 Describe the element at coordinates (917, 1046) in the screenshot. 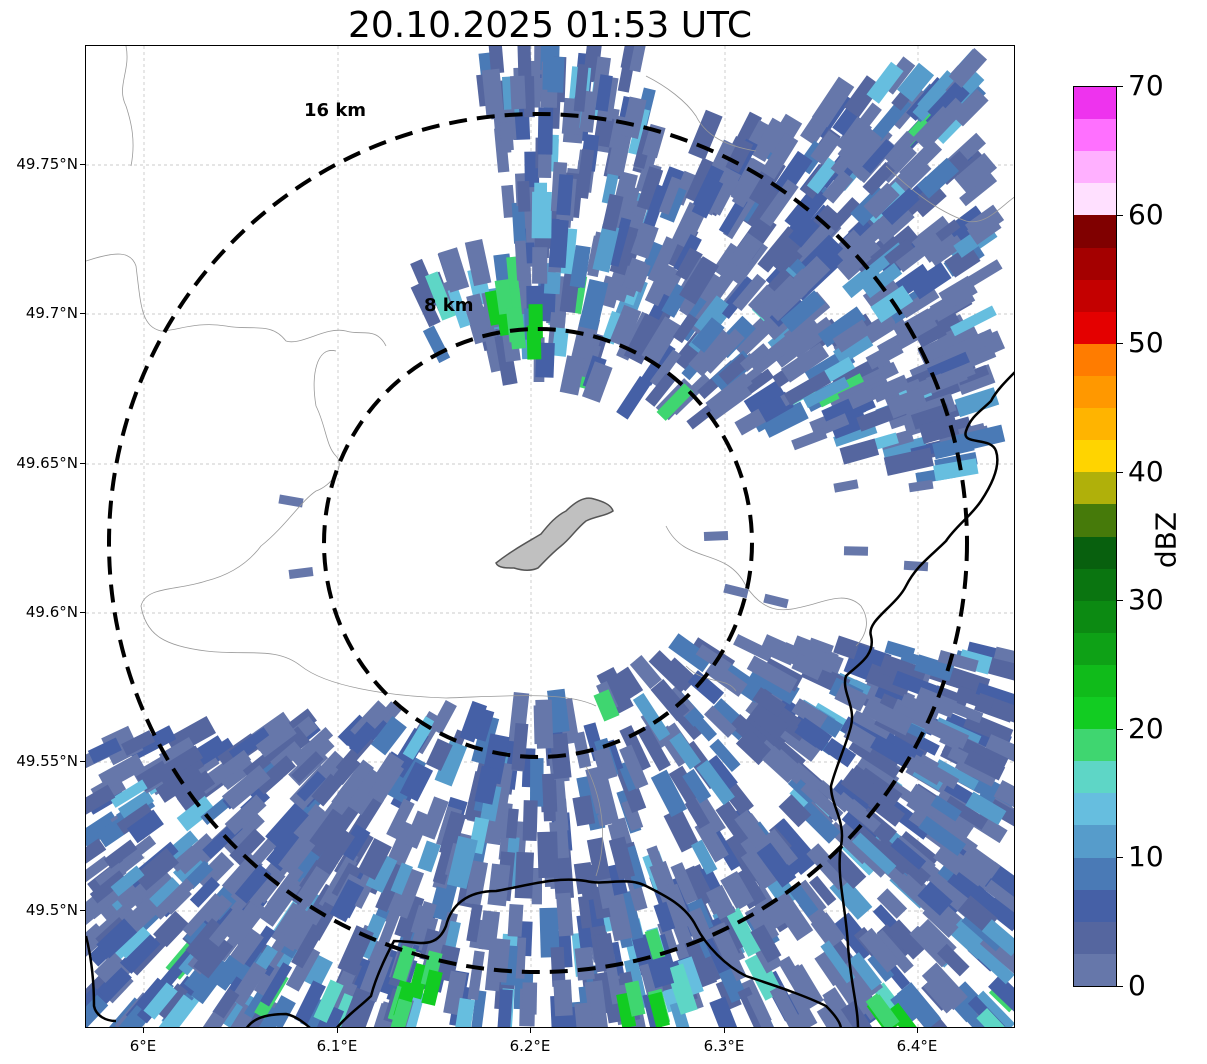

I see `x-tick-label: 6.4°E` at that location.